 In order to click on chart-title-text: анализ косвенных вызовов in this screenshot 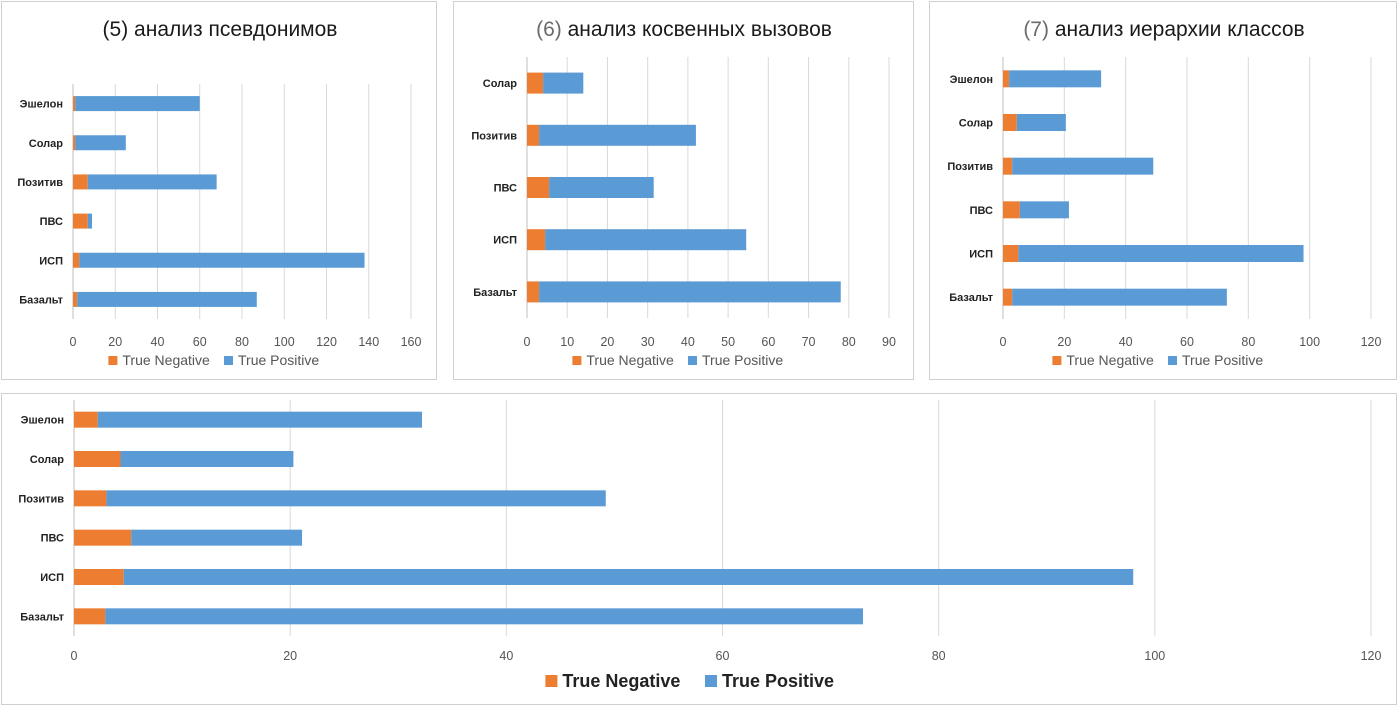, I will do `click(700, 29)`.